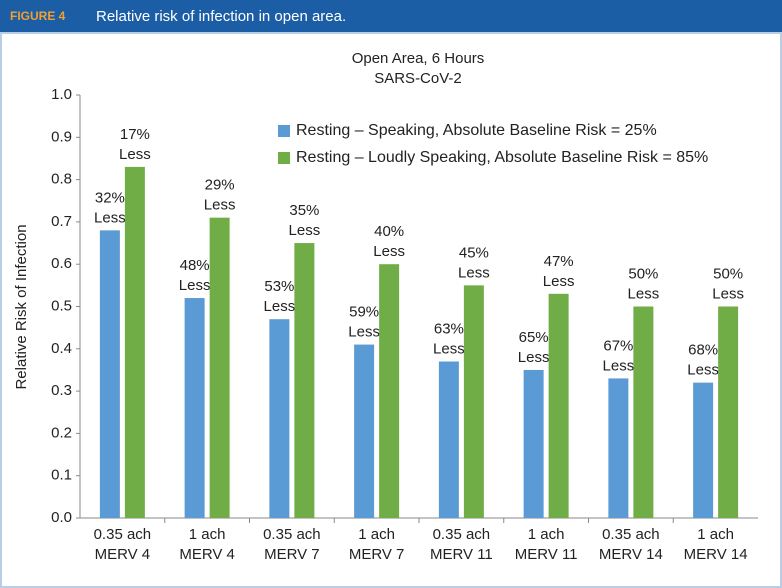  What do you see at coordinates (449, 328) in the screenshot?
I see `data-label: 63%` at bounding box center [449, 328].